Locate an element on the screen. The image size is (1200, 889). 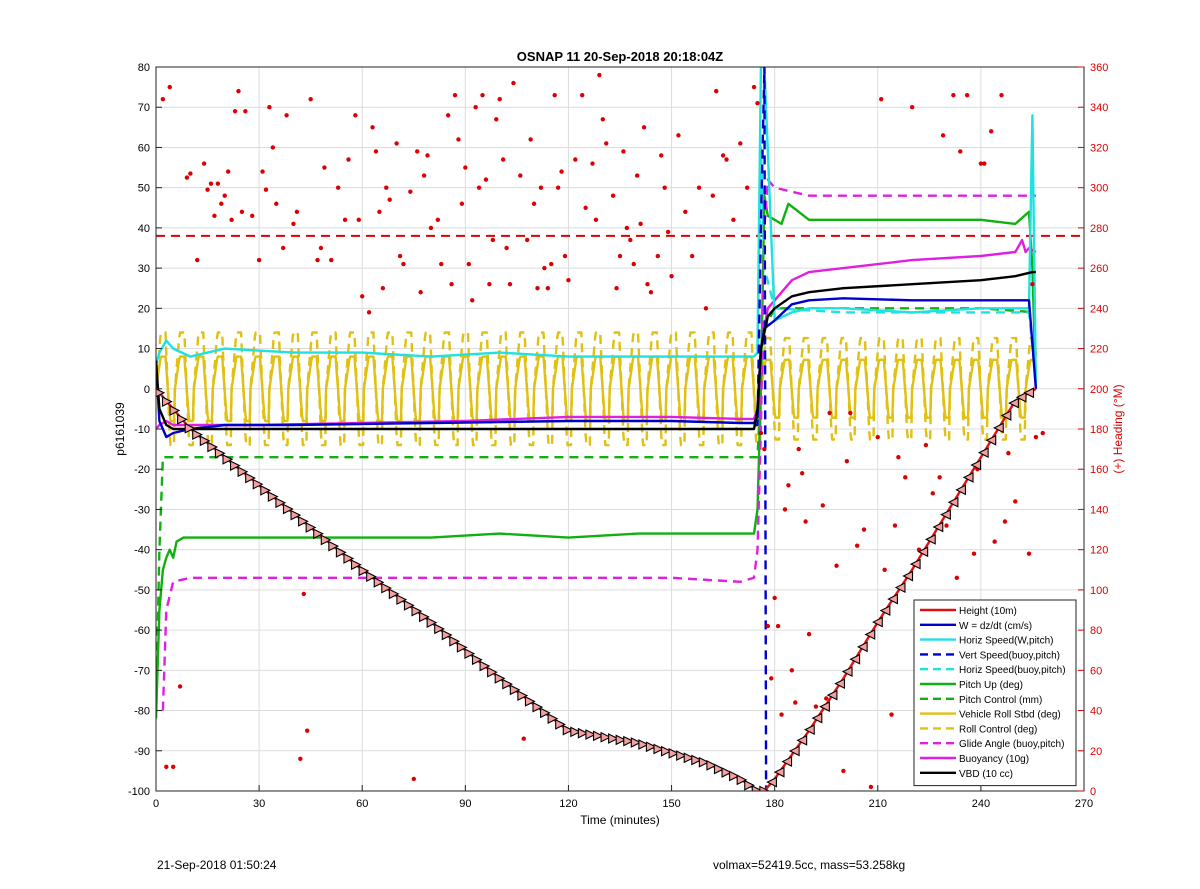
y-tick-label: 30 is located at coordinates (144, 269).